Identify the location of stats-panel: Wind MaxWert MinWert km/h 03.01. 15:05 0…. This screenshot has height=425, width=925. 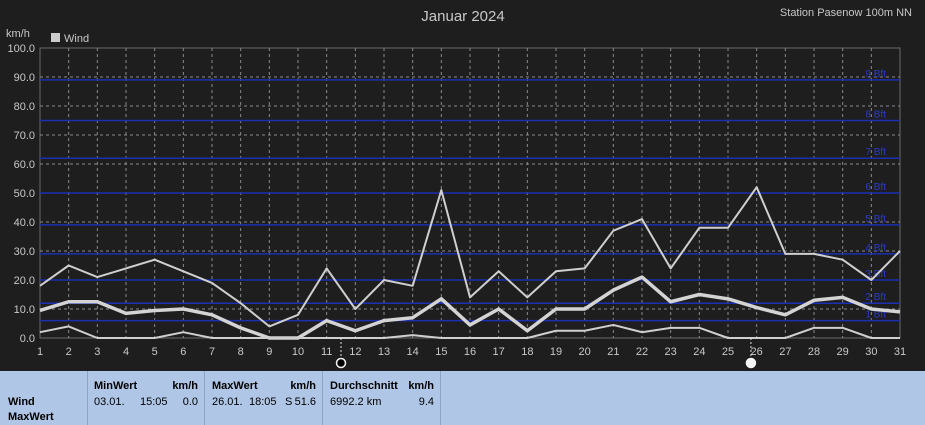
(462, 398).